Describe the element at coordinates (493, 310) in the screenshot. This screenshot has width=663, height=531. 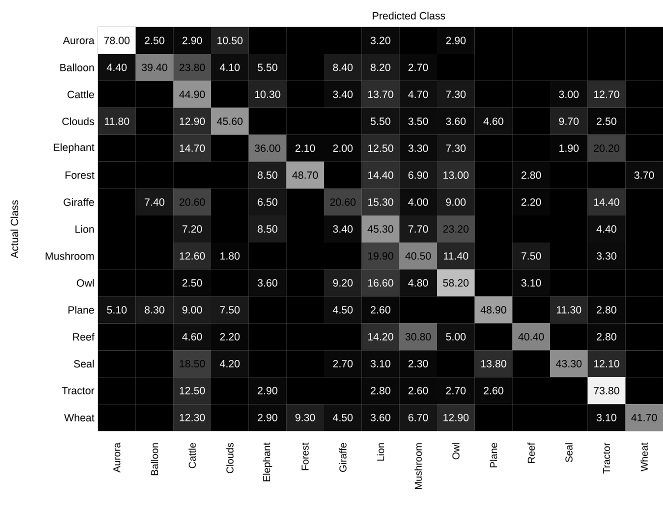
I see `data-label: 48.90` at that location.